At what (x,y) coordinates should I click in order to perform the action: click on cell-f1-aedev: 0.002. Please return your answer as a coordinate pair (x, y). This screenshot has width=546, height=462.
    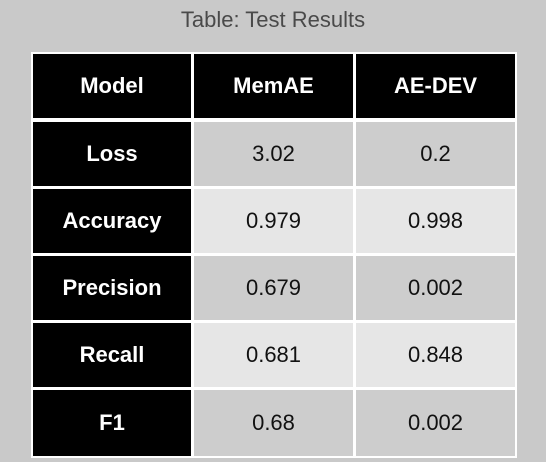
    Looking at the image, I should click on (435, 423).